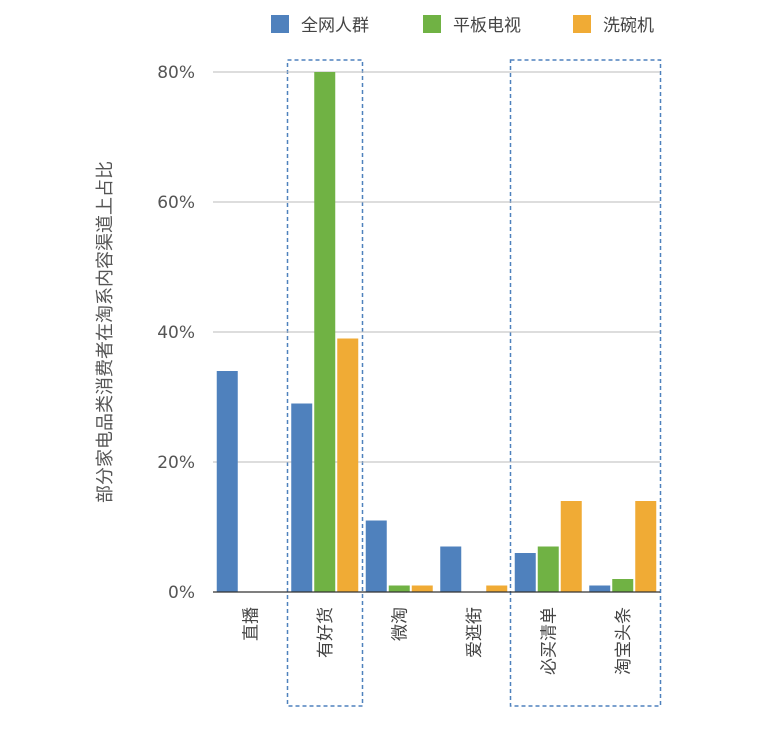  What do you see at coordinates (437, 641) in the screenshot?
I see `category-labels: 直播 有好货 微淘 爱逛街 必买清单 淘宝头条` at bounding box center [437, 641].